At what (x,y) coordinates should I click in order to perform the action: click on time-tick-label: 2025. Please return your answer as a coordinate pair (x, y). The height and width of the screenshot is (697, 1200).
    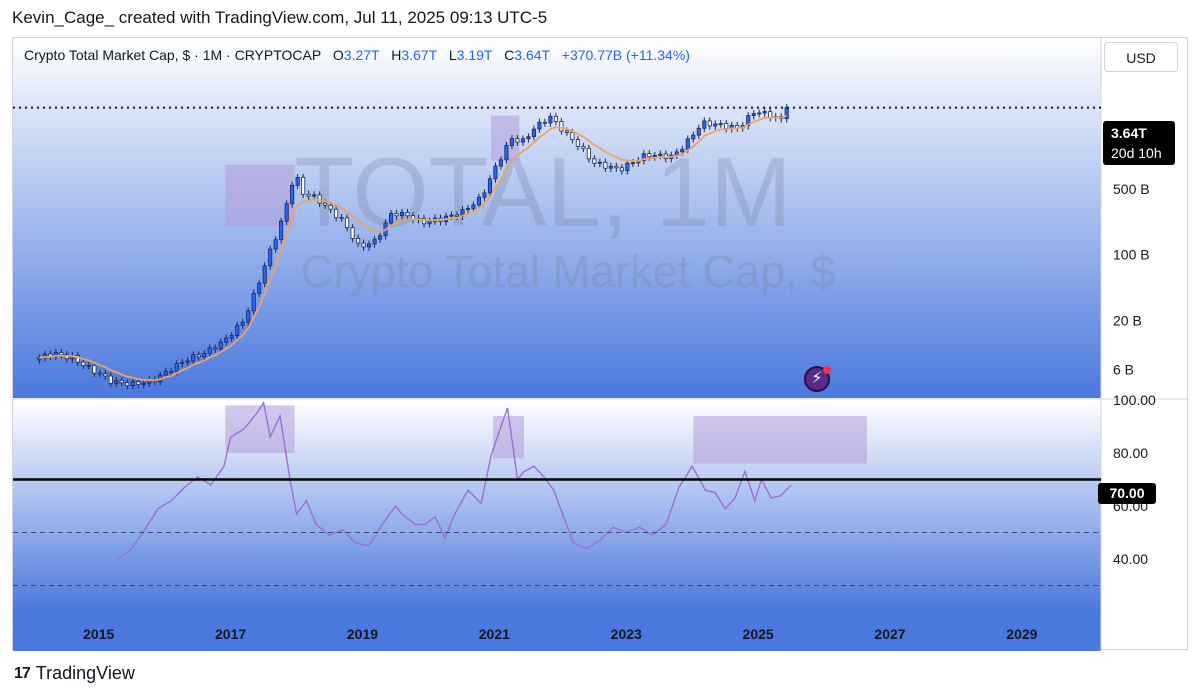
    Looking at the image, I should click on (758, 634).